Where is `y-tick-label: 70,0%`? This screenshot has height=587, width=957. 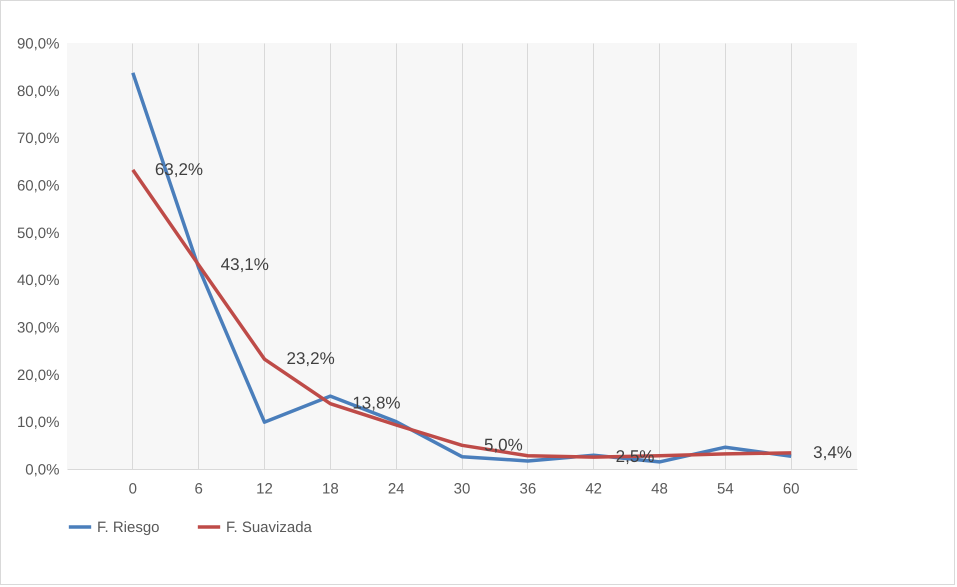 y-tick-label: 70,0% is located at coordinates (38, 139).